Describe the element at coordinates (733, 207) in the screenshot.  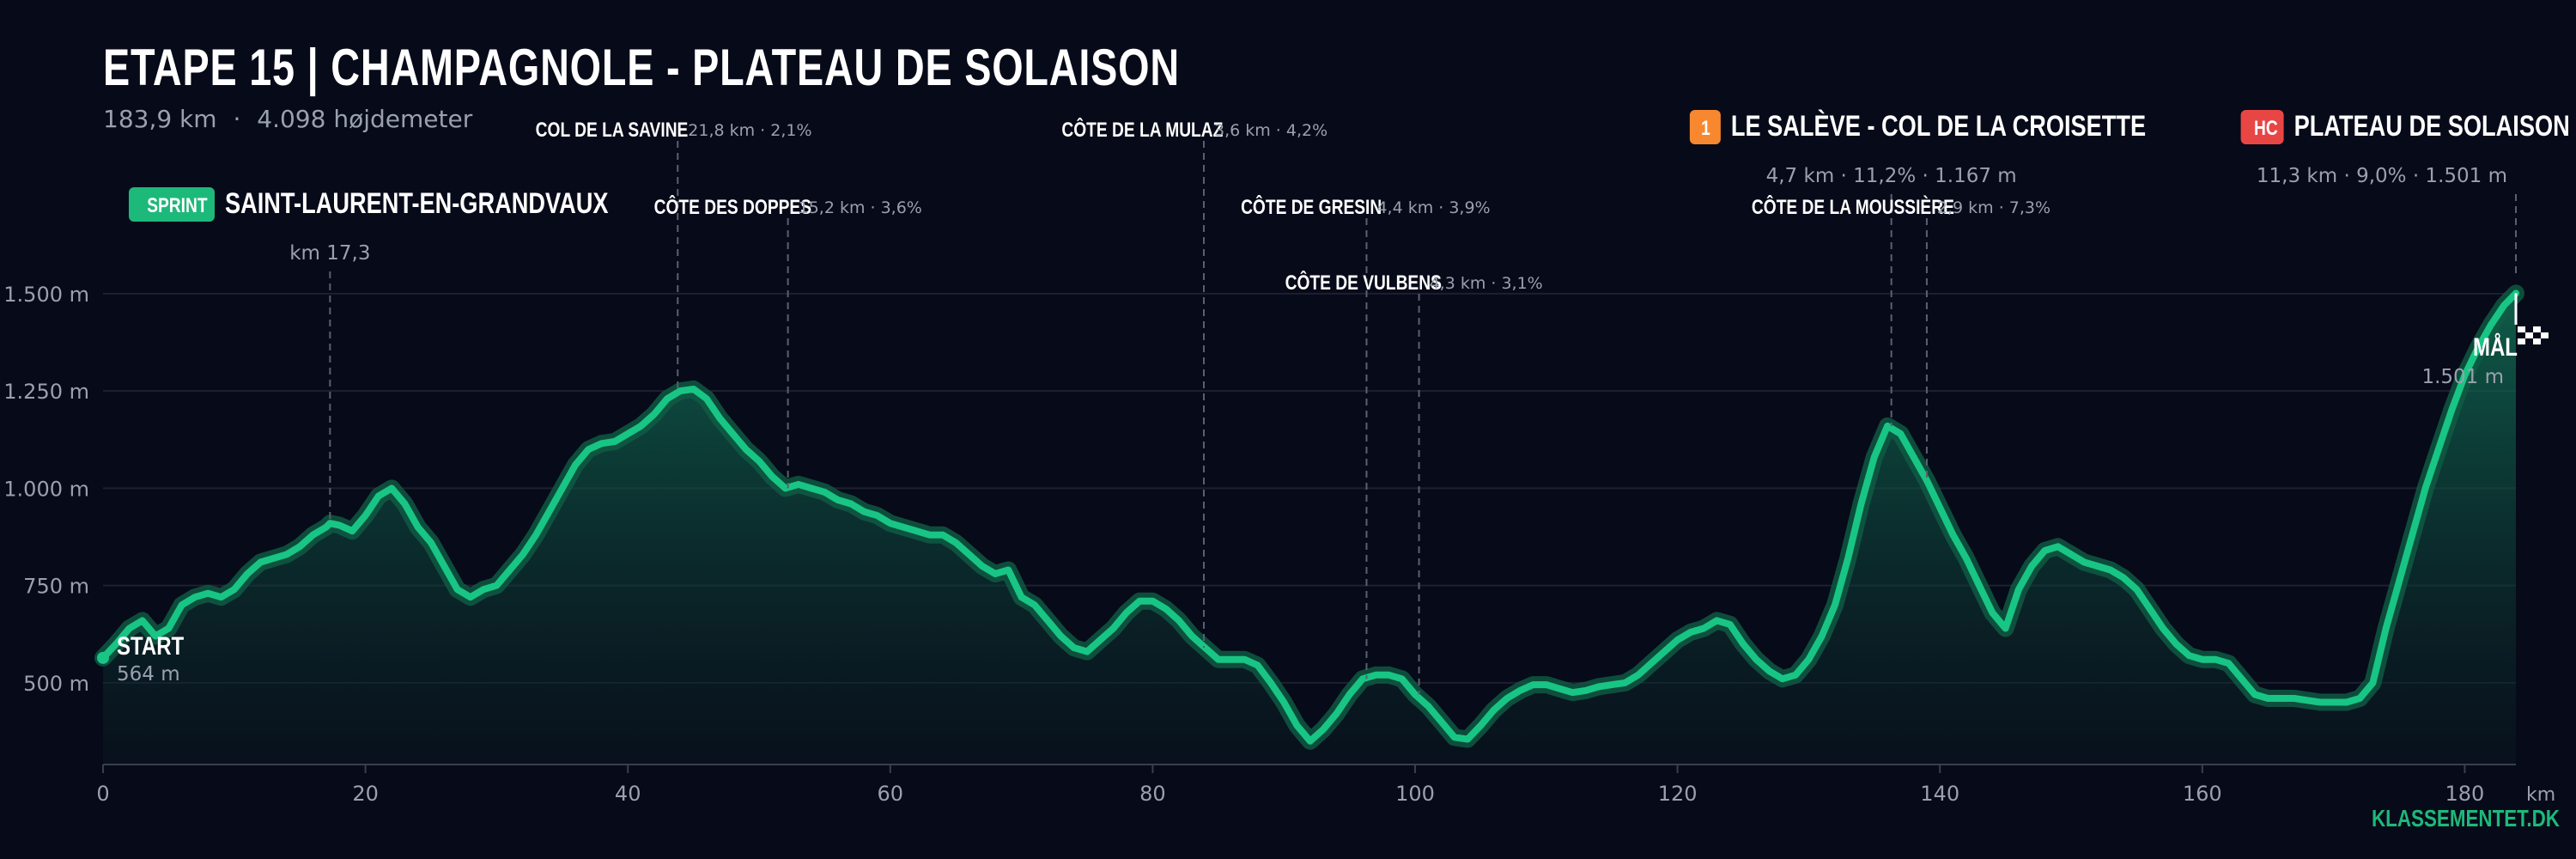
I see `climb-name: CÔTE DES DOPPES` at that location.